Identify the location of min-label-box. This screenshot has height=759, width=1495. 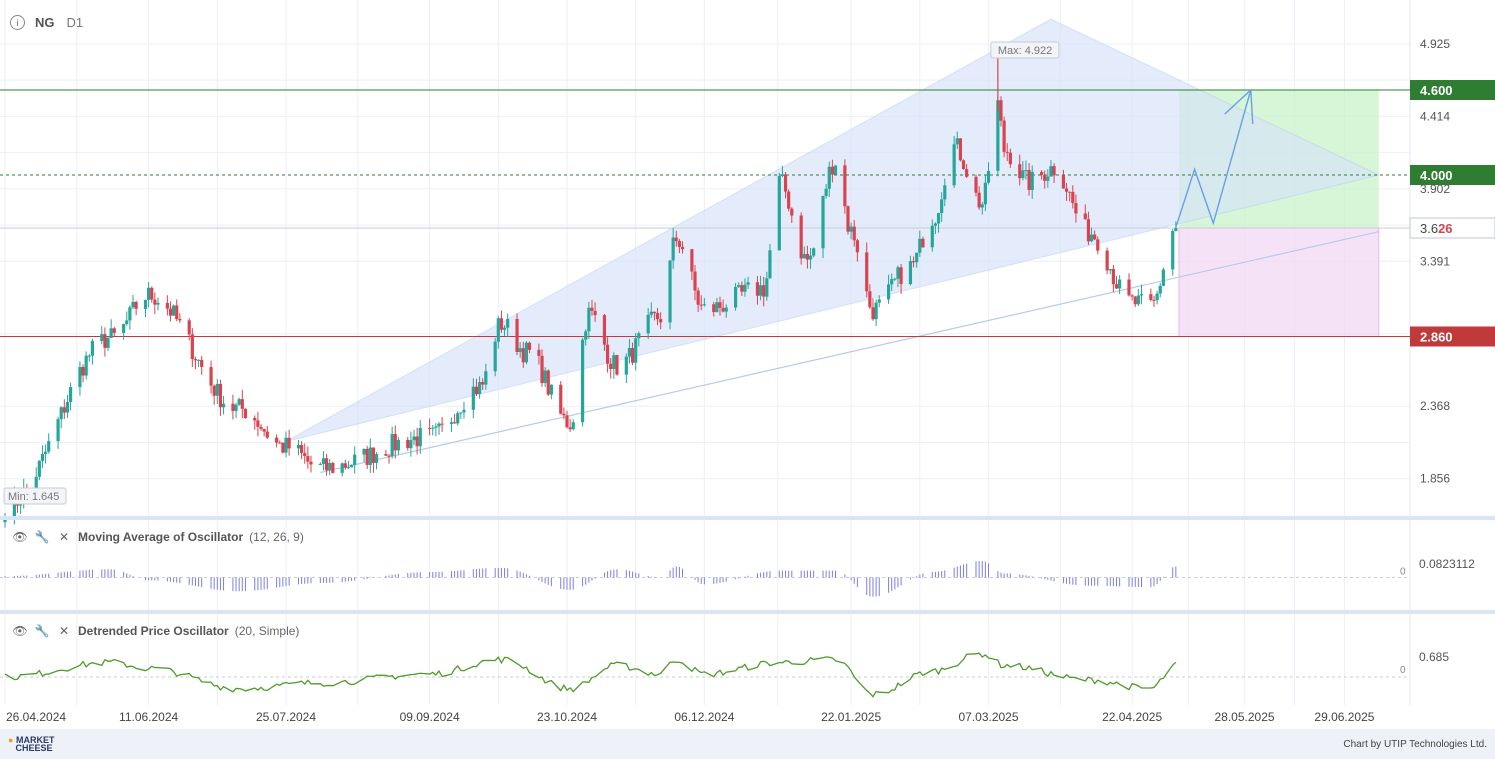
(35, 496).